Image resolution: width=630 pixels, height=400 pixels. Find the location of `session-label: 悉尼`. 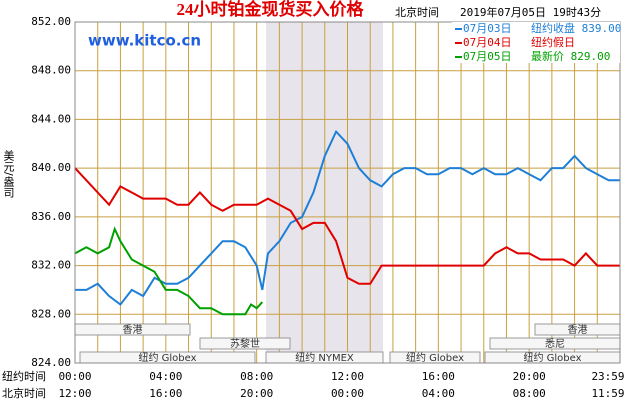

session-label: 悉尼 is located at coordinates (555, 344).